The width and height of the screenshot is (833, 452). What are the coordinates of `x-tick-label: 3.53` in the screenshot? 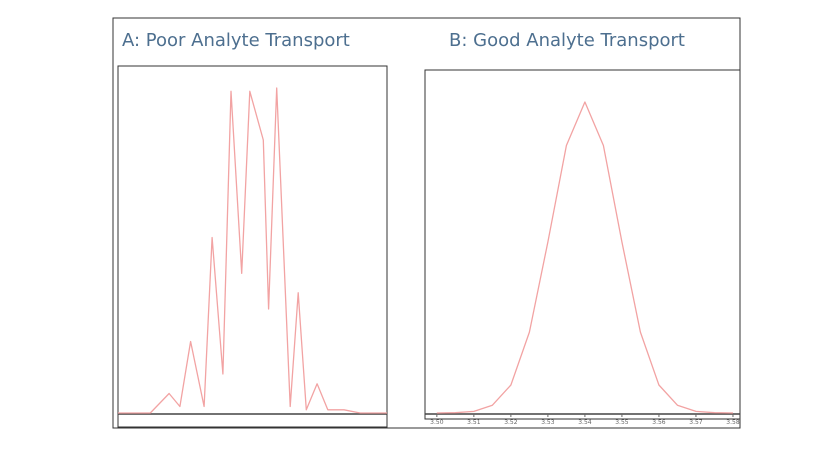 It's located at (548, 422).